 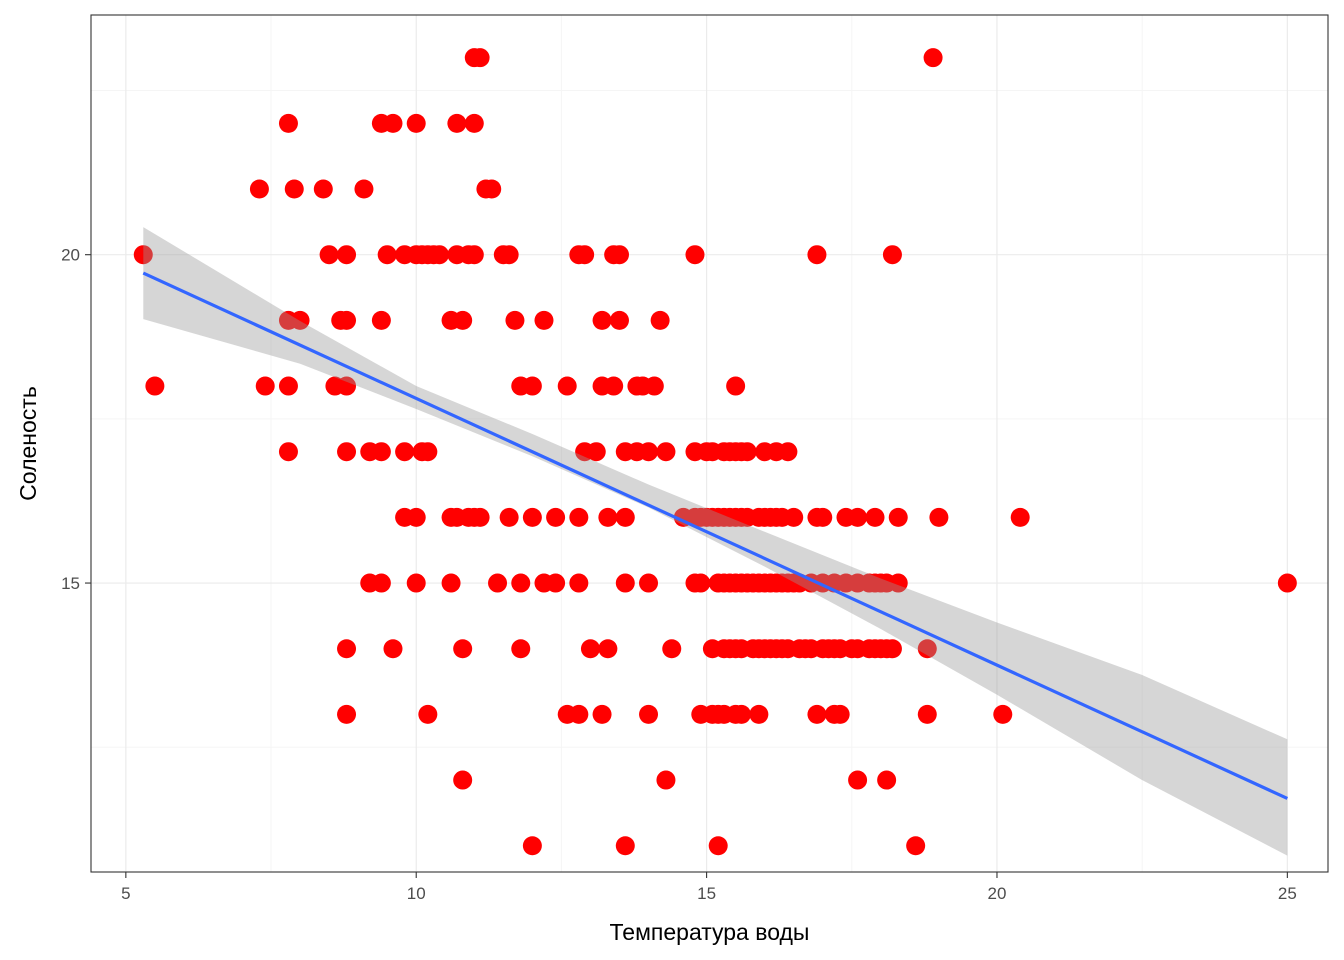 I want to click on x-tick-label: 5, so click(x=125, y=893).